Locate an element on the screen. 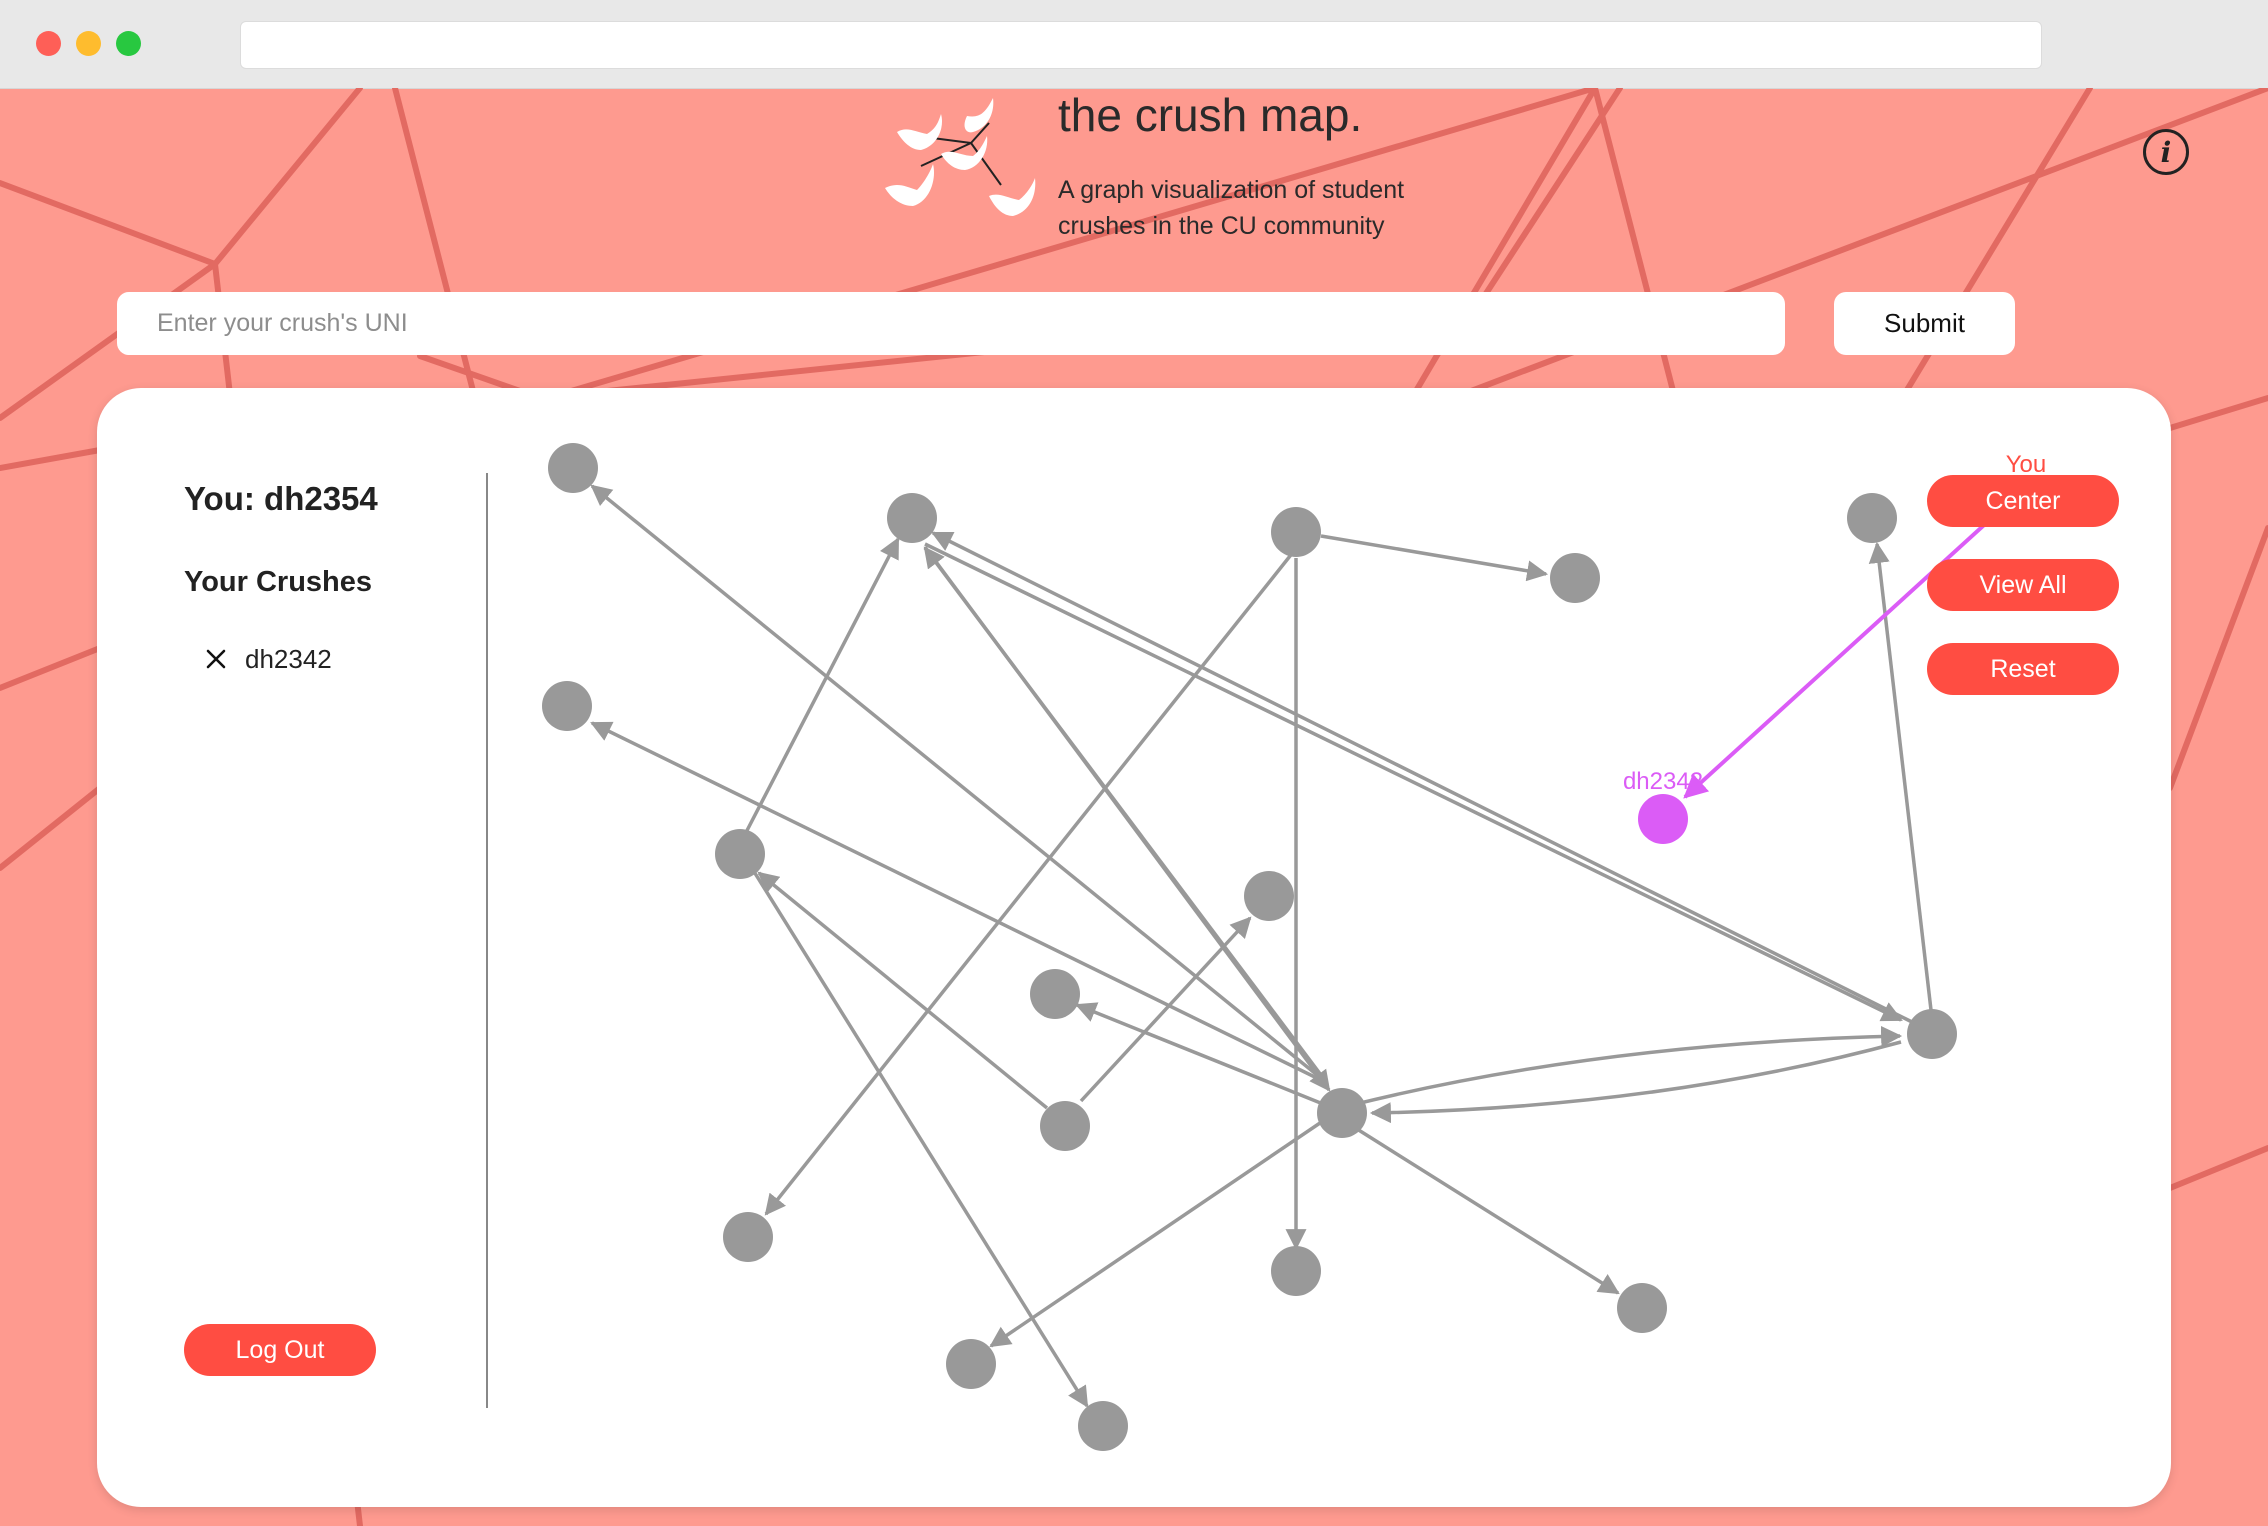 This screenshot has height=1526, width=2268. crush-uni-text: dh2342 is located at coordinates (288, 658).